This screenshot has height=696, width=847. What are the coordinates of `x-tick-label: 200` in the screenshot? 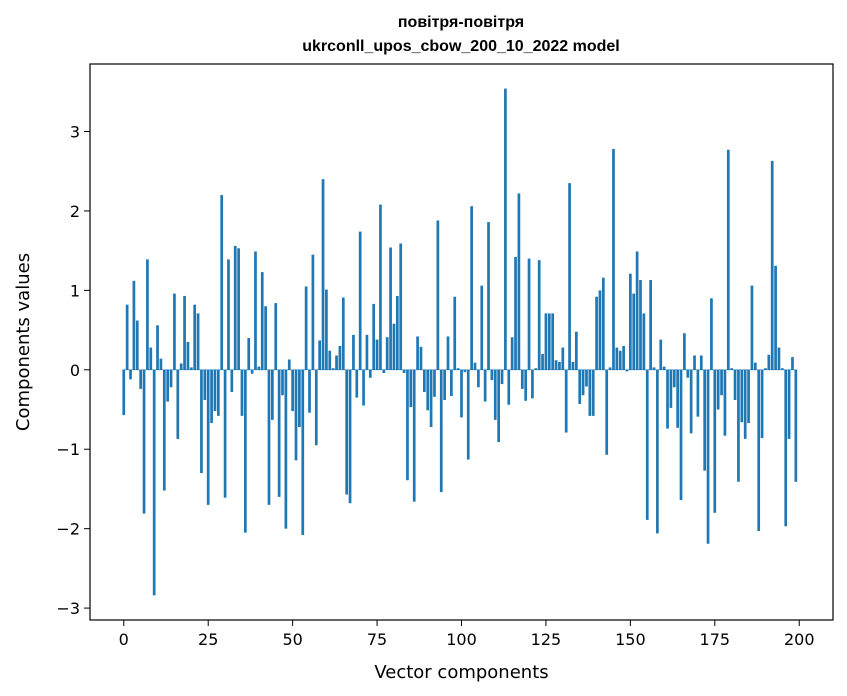 It's located at (799, 639).